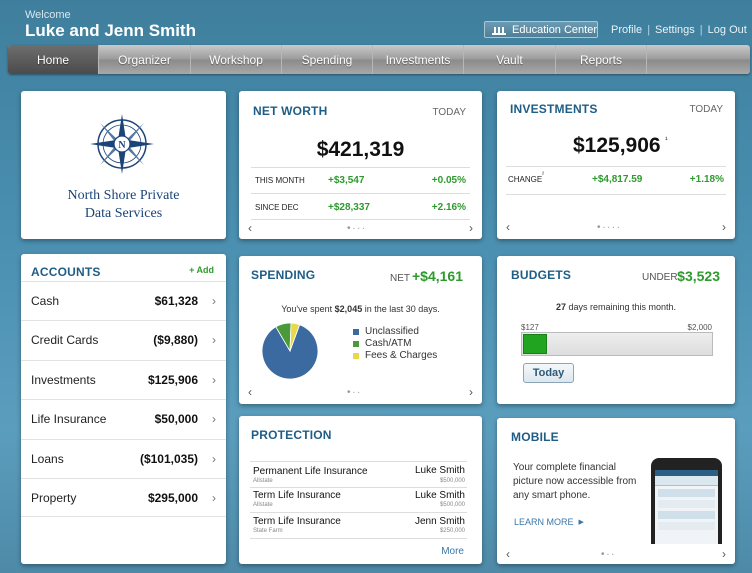 This screenshot has height=573, width=752. Describe the element at coordinates (448, 207) in the screenshot. I see `since-dec-percent: +2.16%` at that location.